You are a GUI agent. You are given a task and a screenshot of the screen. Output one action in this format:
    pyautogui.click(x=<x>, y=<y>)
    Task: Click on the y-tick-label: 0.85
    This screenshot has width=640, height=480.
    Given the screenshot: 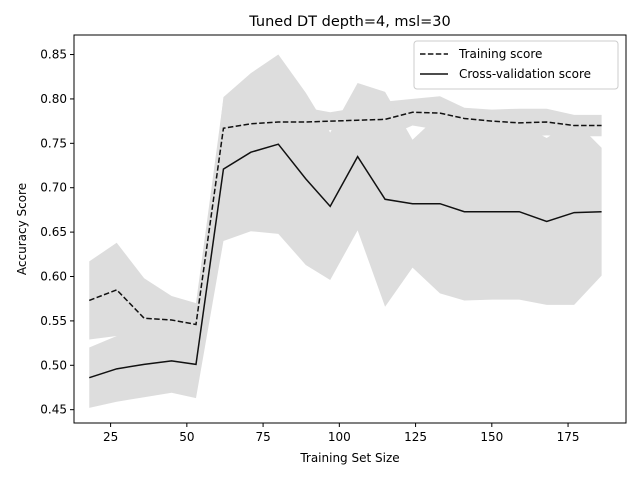 What is the action you would take?
    pyautogui.click(x=53, y=55)
    